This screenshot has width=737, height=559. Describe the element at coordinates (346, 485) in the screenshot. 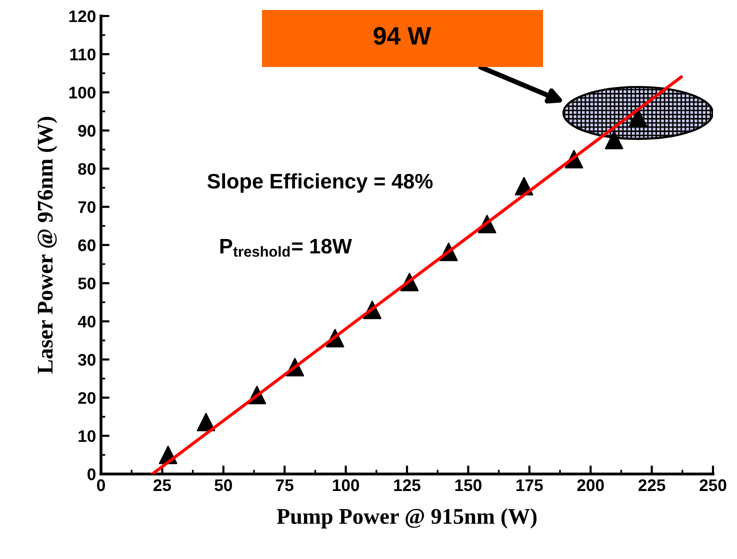

I see `x-tick-label: 100` at that location.